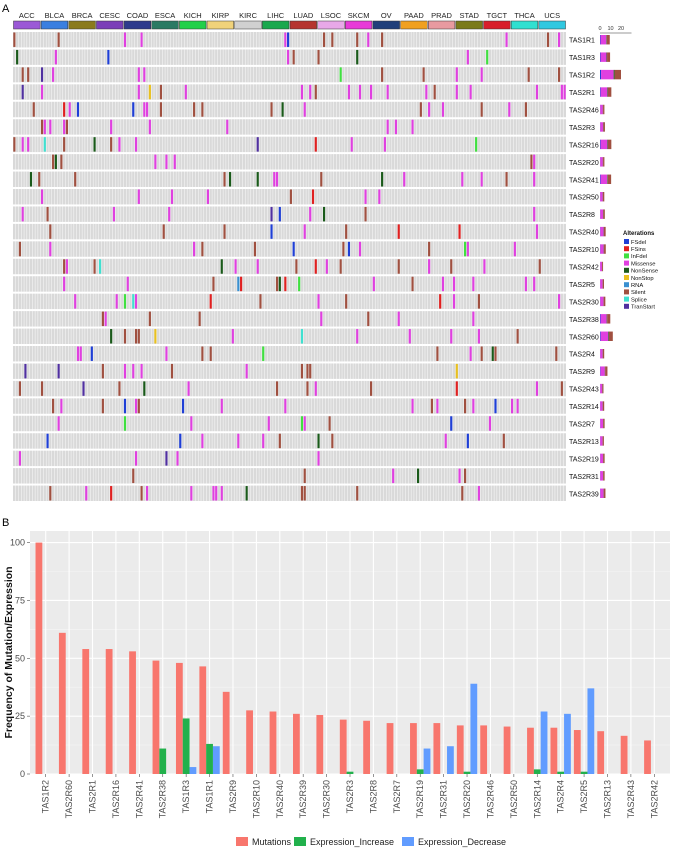 The width and height of the screenshot is (673, 850). What do you see at coordinates (582, 285) in the screenshot?
I see `gene-label: TAS2R5` at bounding box center [582, 285].